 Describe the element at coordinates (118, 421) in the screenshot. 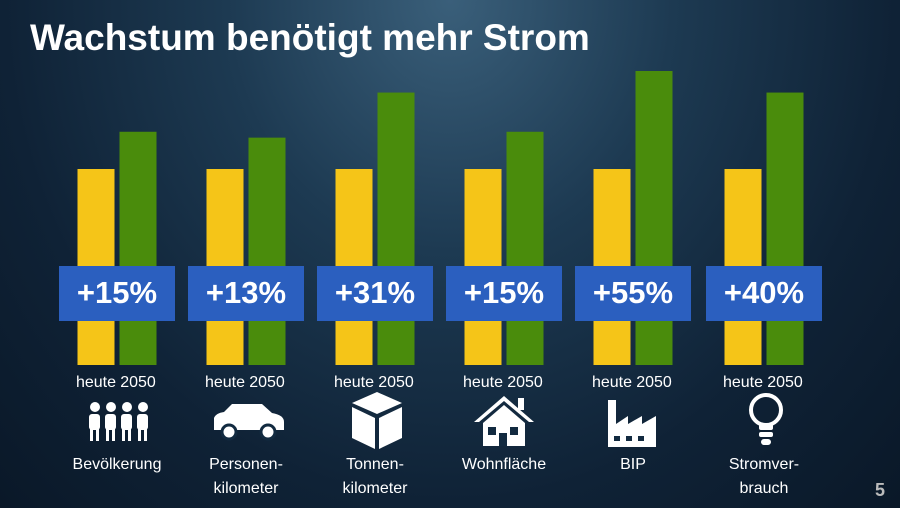

I see `people-icon` at that location.